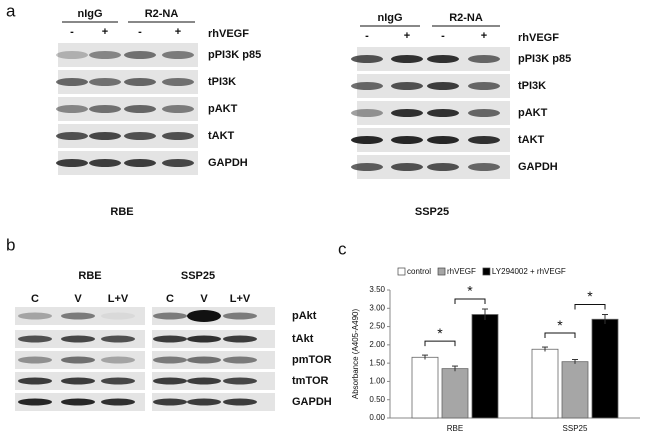 The image size is (650, 436). Describe the element at coordinates (312, 360) in the screenshot. I see `band-label: pmTOR` at that location.